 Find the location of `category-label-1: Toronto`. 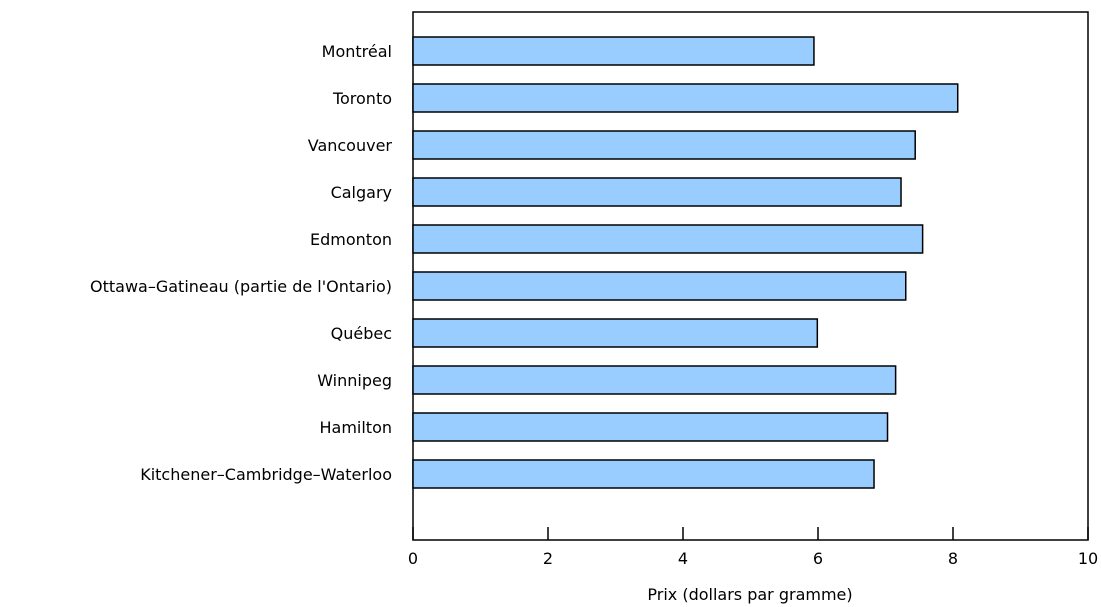

category-label-1: Toronto is located at coordinates (362, 98).